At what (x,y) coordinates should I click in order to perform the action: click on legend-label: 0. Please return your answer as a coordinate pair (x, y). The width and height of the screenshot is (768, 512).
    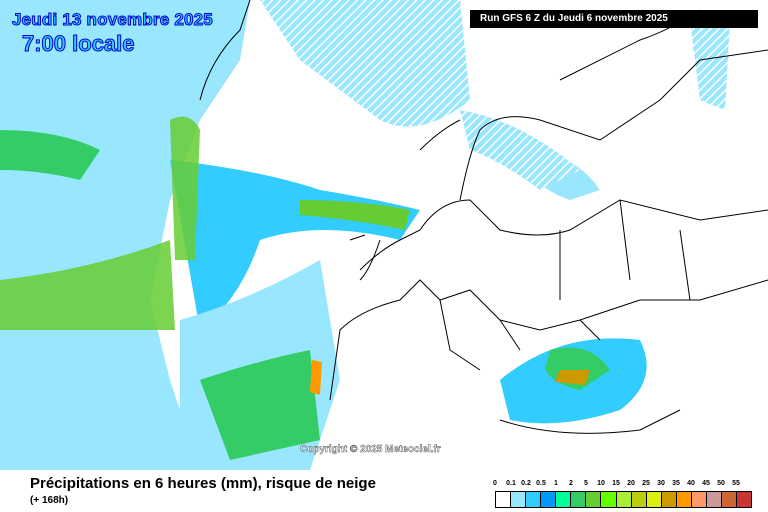
    Looking at the image, I should click on (495, 483).